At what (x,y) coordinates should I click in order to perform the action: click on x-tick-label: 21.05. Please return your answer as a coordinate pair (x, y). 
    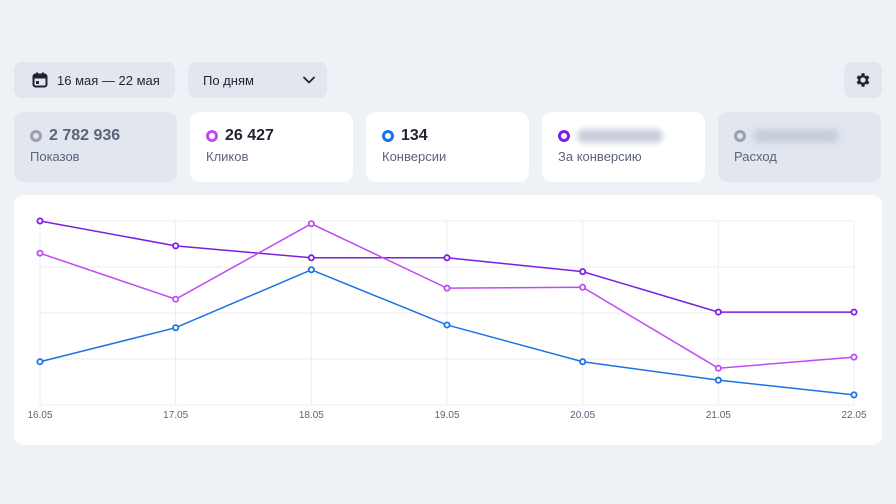
    Looking at the image, I should click on (718, 415).